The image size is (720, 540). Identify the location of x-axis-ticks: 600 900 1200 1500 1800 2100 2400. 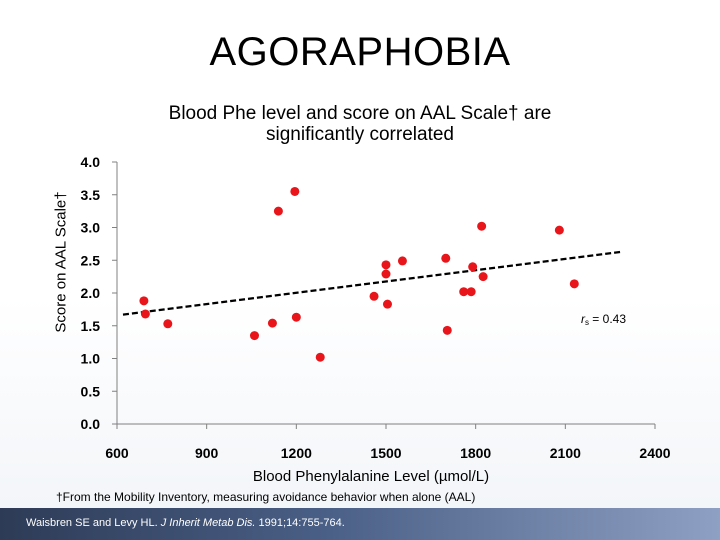
(388, 442).